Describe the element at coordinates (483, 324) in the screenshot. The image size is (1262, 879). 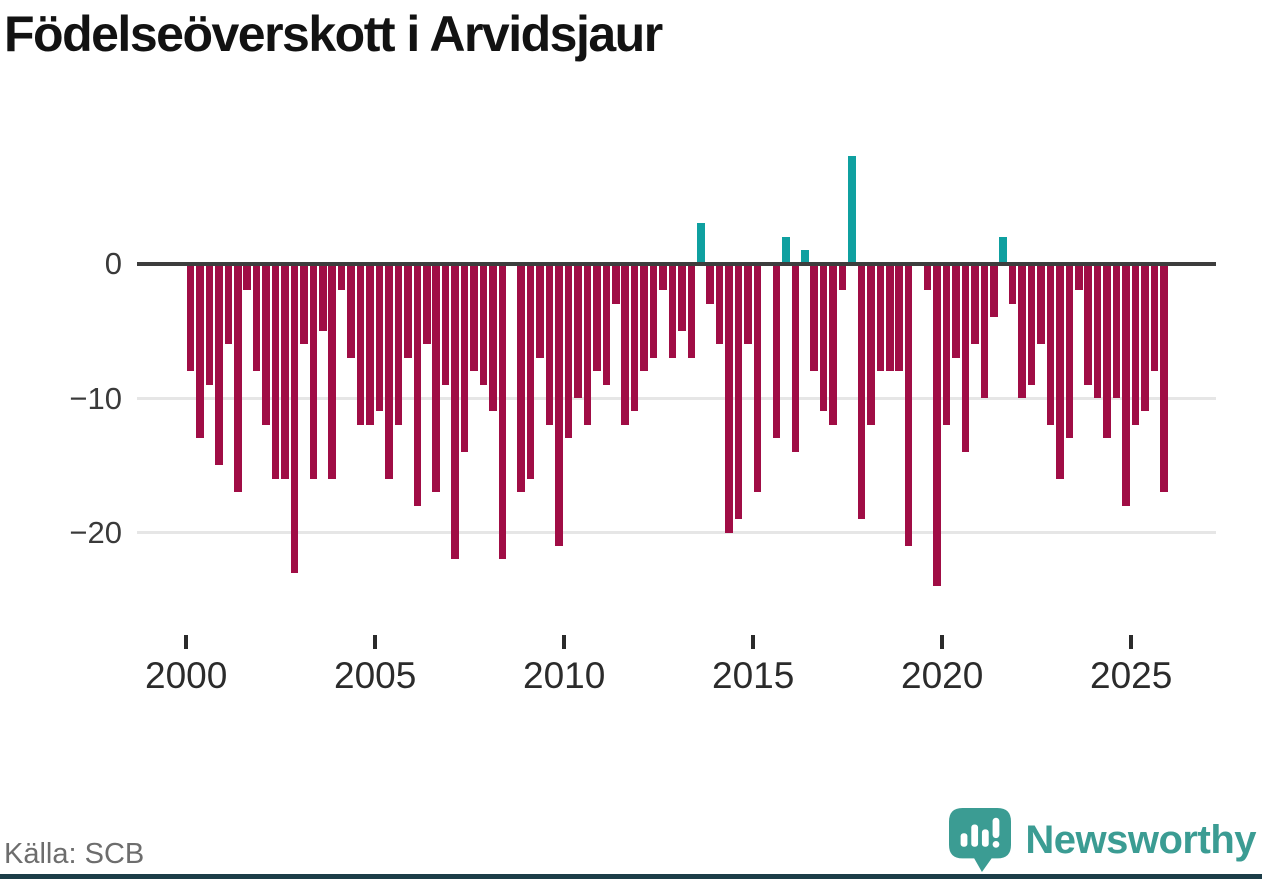
I see `bar-2007-q4` at that location.